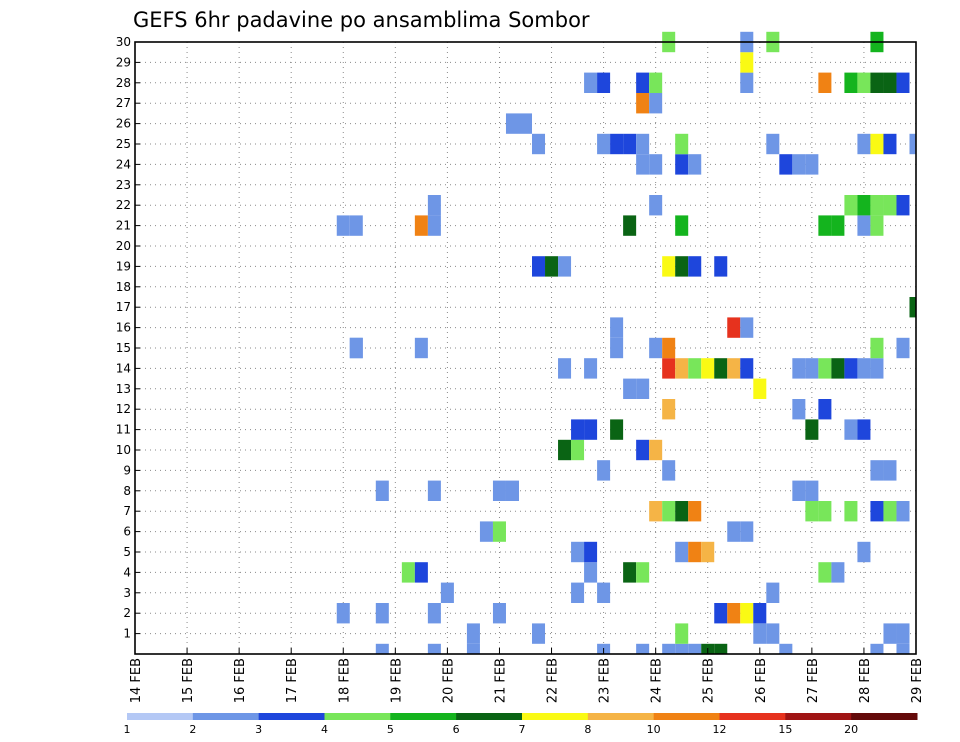  What do you see at coordinates (123, 103) in the screenshot?
I see `y-tick-label: 27` at bounding box center [123, 103].